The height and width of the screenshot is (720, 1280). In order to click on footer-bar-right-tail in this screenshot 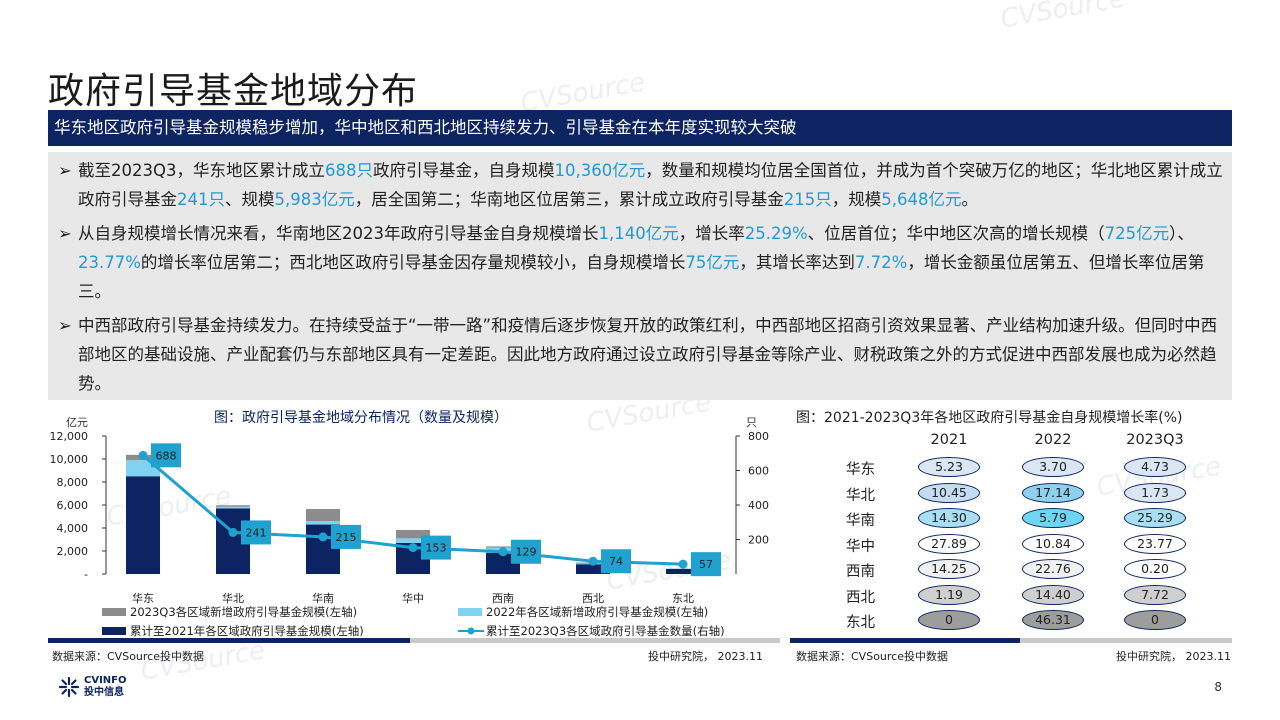, I will do `click(1126, 640)`.